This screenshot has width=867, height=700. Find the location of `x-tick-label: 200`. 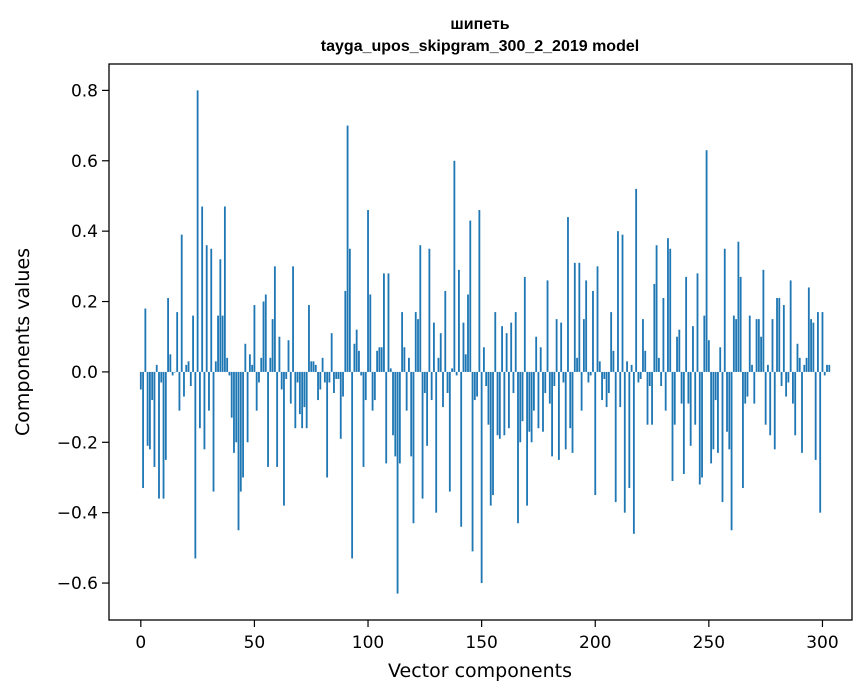

x-tick-label: 200 is located at coordinates (595, 643).